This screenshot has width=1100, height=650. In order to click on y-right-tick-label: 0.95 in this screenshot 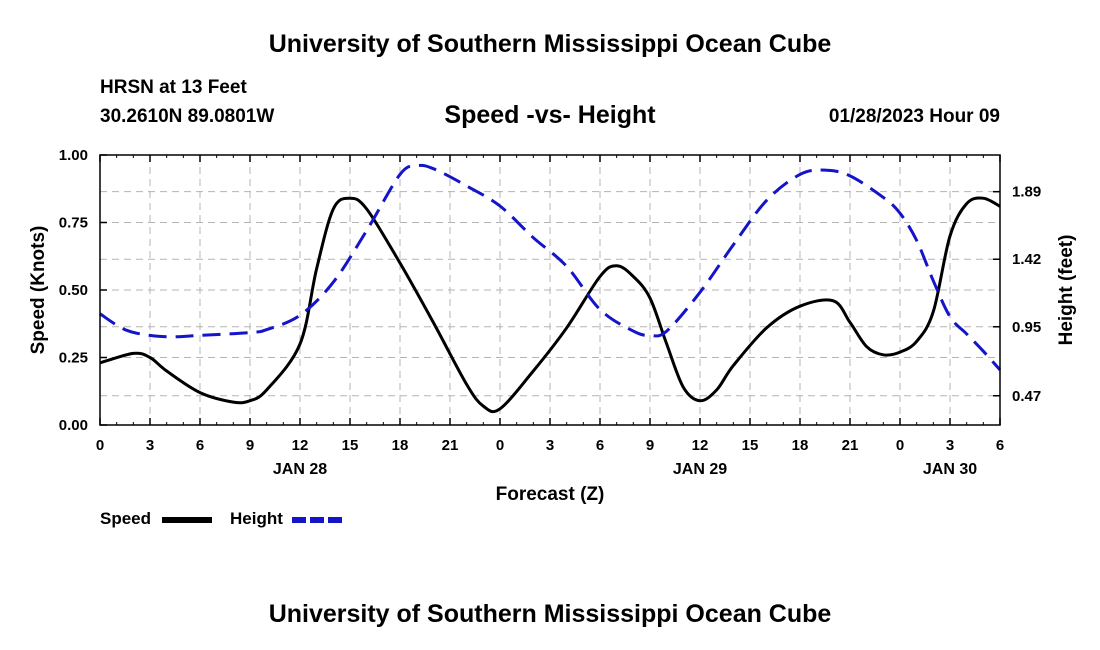, I will do `click(1026, 327)`.